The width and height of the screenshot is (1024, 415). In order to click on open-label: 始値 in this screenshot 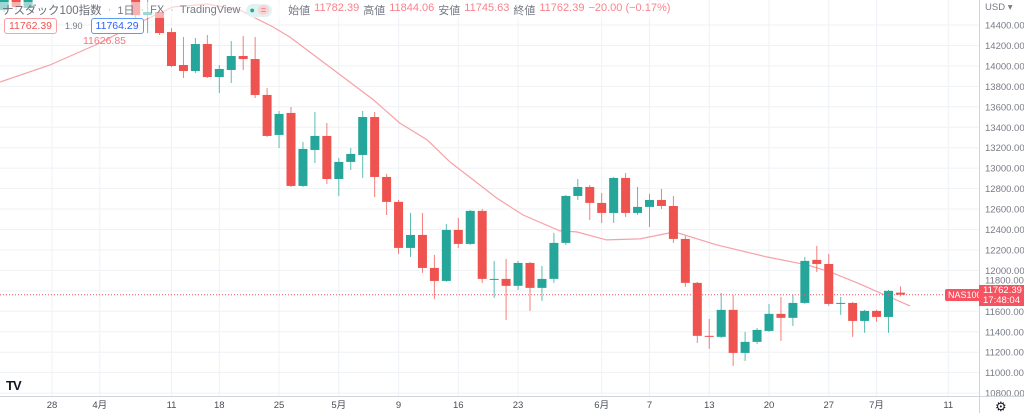, I will do `click(299, 11)`.